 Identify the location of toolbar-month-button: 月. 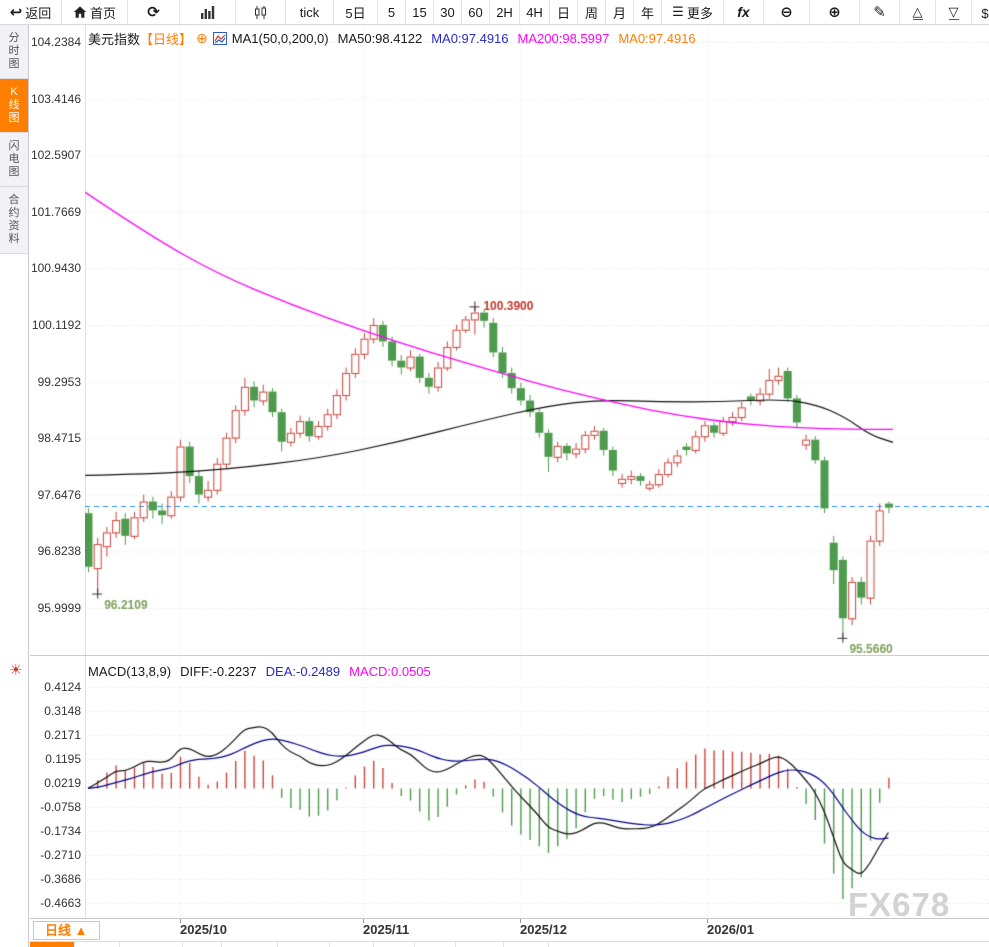
(620, 12).